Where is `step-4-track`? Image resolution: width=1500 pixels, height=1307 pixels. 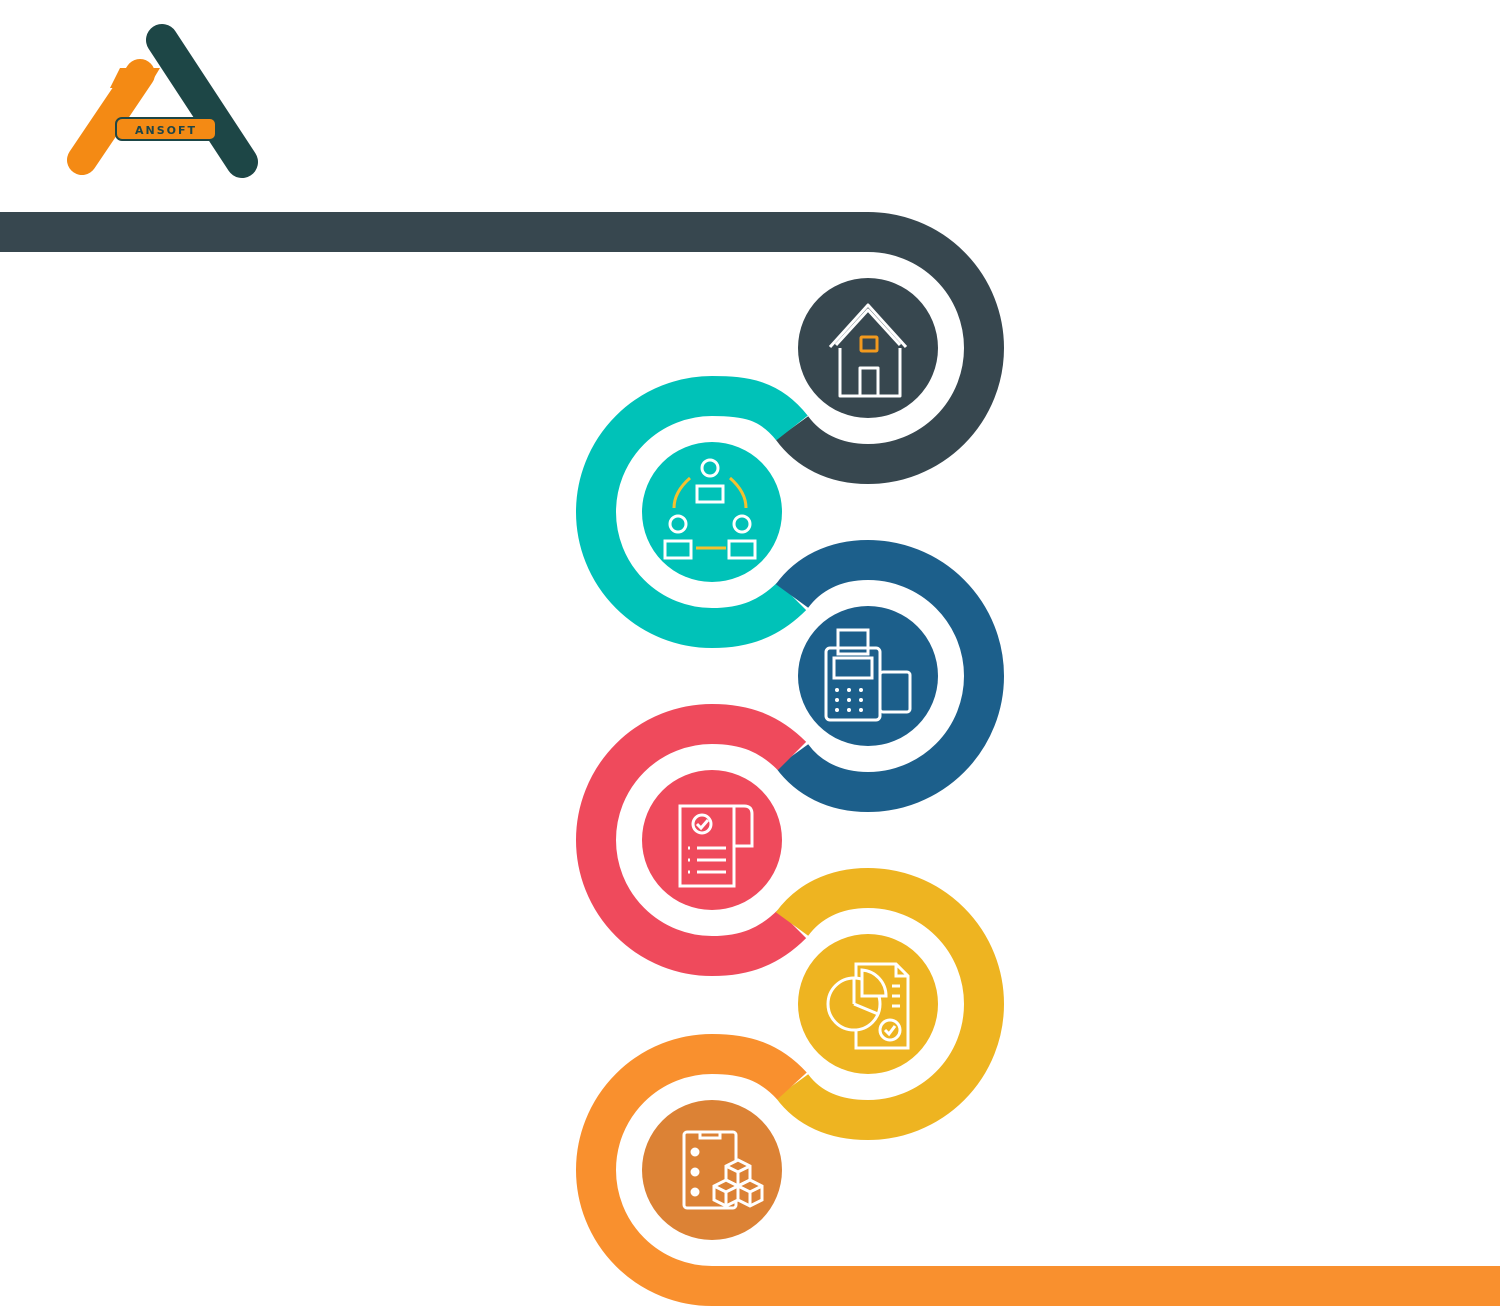 step-4-track is located at coordinates (691, 840).